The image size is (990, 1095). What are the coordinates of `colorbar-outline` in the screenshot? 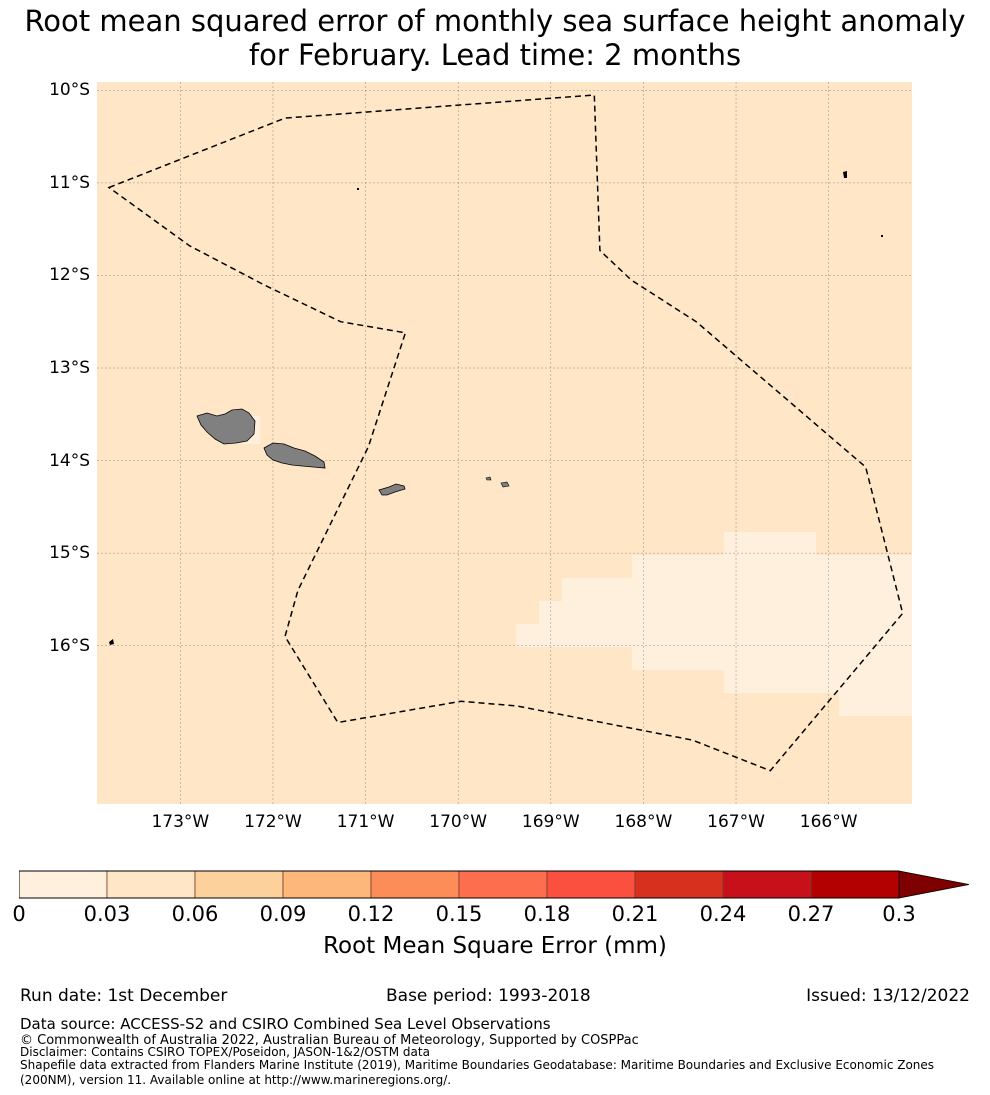 It's located at (459, 884).